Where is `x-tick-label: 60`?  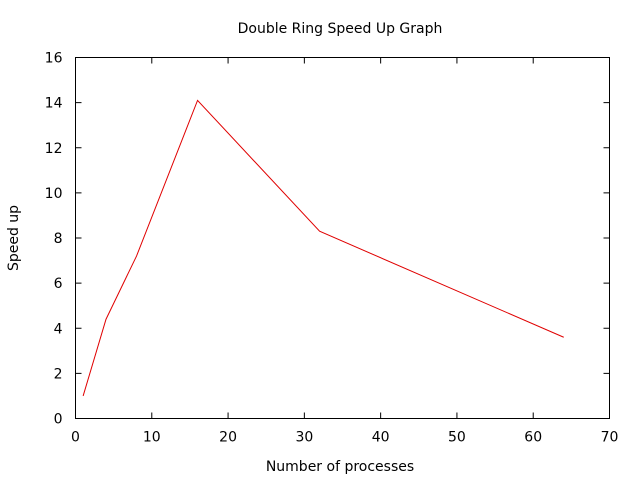
x-tick-label: 60 is located at coordinates (533, 438).